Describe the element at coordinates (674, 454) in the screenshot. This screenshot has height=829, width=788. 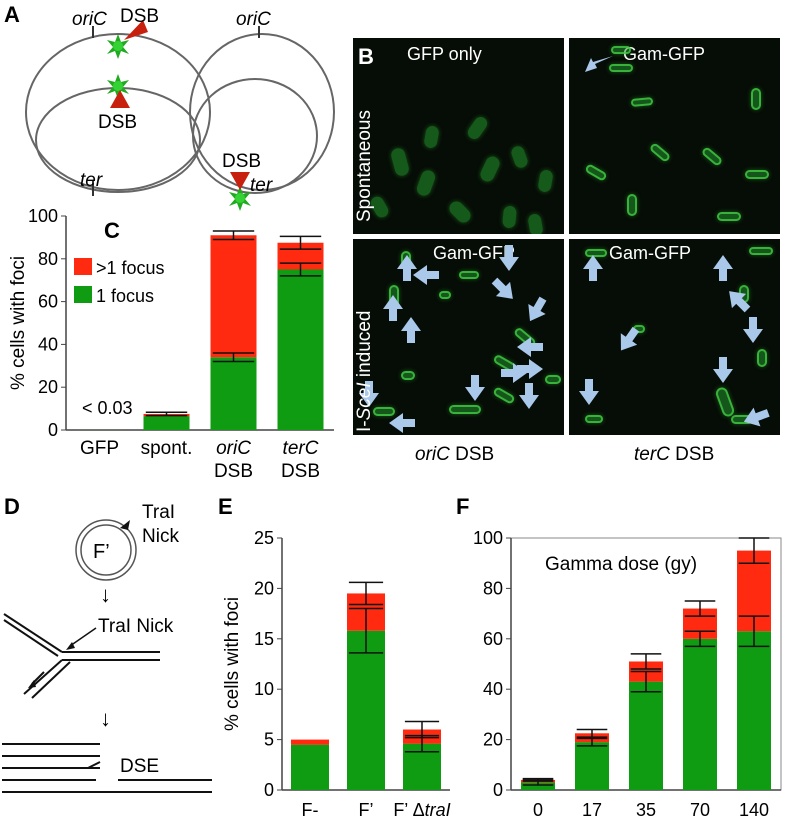
I see `column-label-terc-dsb: terC DSB` at that location.